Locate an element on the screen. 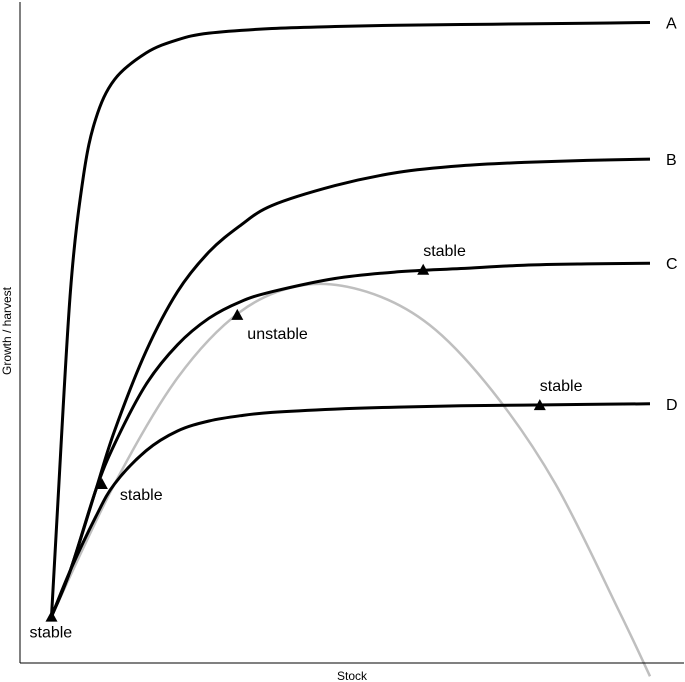 This screenshot has height=682, width=685. series-label-c: C is located at coordinates (672, 264).